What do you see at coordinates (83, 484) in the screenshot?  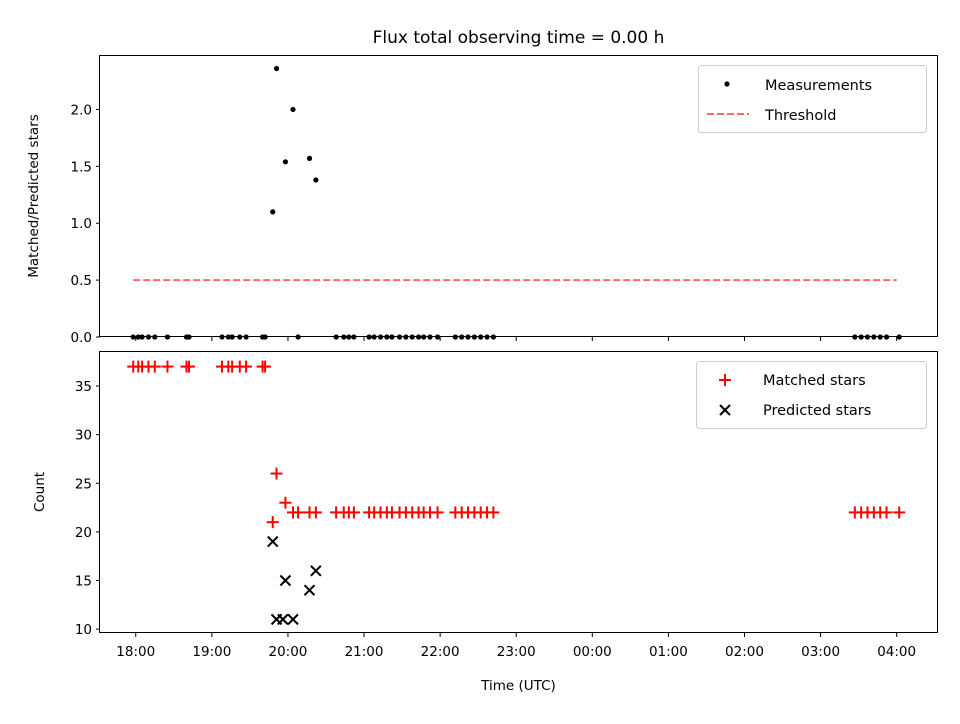 I see `bottom-y-tick-label: 25` at bounding box center [83, 484].